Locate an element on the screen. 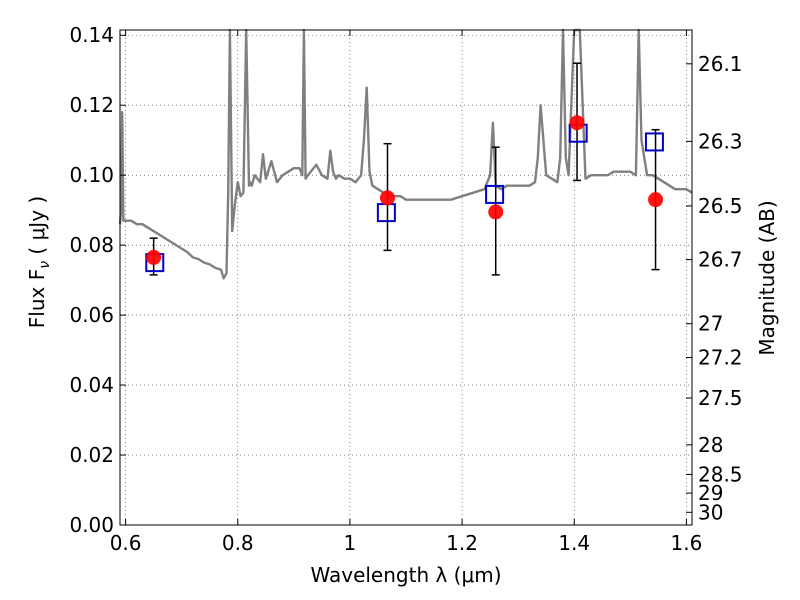 The width and height of the screenshot is (800, 600). magnitude-tick-label: 26.7 is located at coordinates (720, 260).